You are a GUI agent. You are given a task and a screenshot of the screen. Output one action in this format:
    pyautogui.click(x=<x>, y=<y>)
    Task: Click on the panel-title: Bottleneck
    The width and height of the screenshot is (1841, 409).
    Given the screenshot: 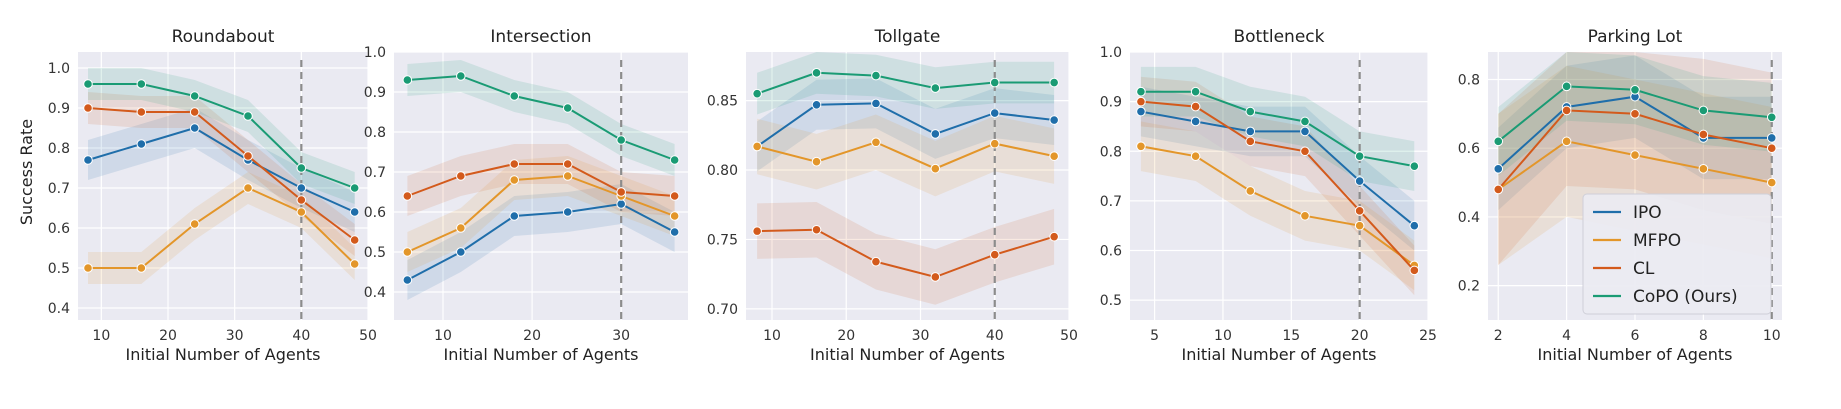 What is the action you would take?
    pyautogui.click(x=1278, y=37)
    